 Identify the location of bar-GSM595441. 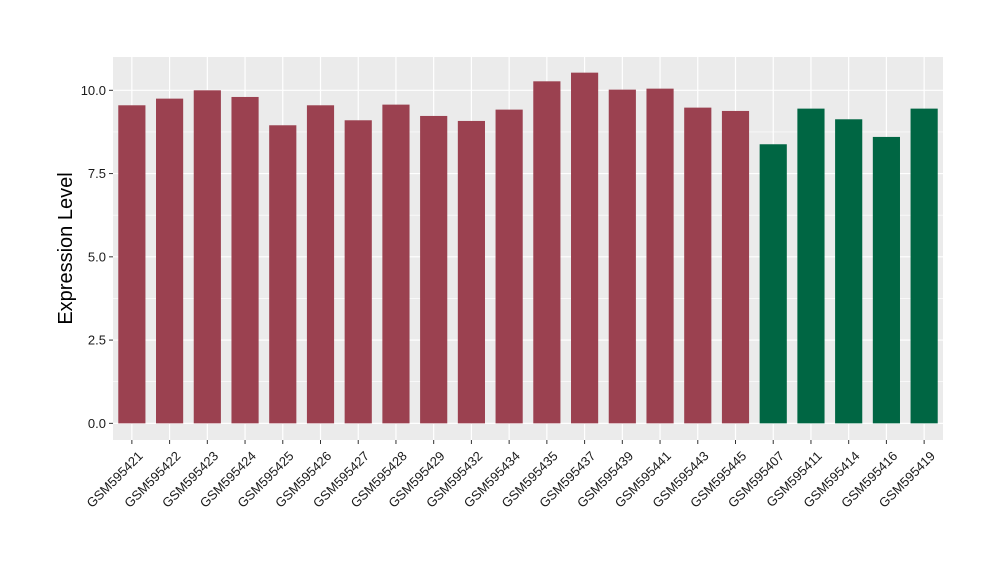
(660, 256).